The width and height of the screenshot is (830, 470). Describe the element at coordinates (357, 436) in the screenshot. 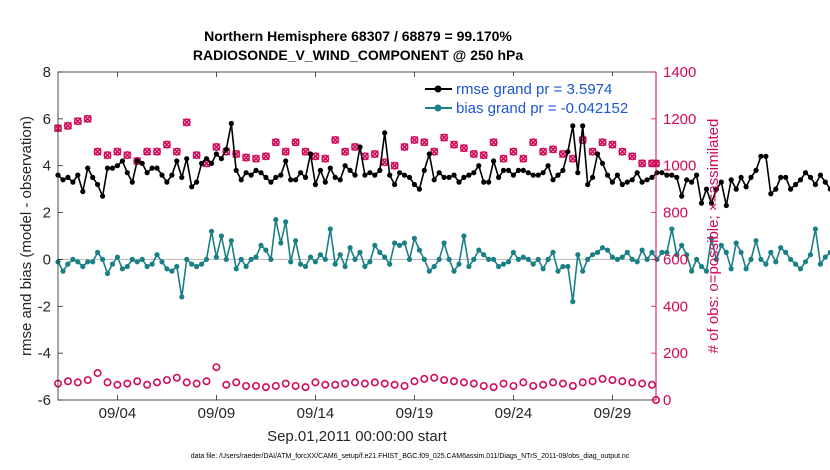

I see `x-axis-label: Sep.01,2011 00:00:00 start` at that location.